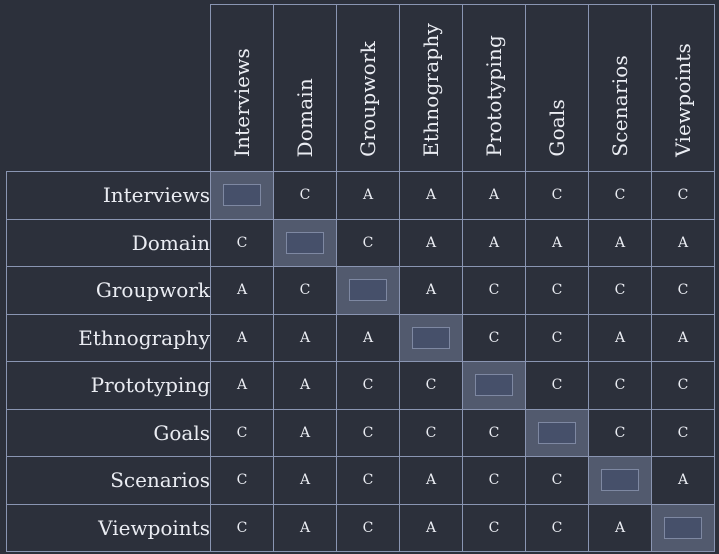 The image size is (719, 554). What do you see at coordinates (108, 290) in the screenshot?
I see `row-label: Groupwork` at bounding box center [108, 290].